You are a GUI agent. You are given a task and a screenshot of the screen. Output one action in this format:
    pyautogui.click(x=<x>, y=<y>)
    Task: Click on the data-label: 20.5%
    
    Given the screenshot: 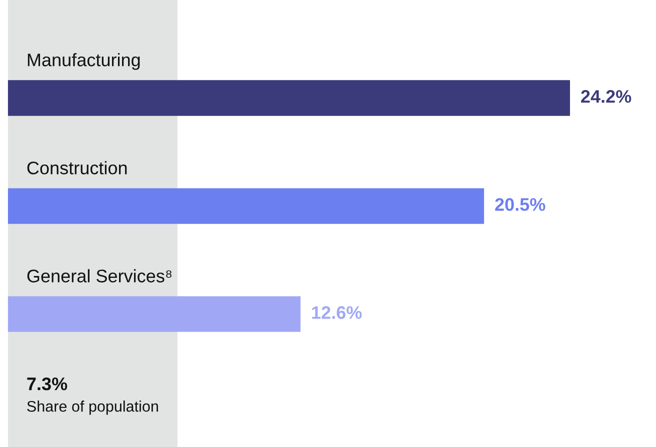 What is the action you would take?
    pyautogui.click(x=520, y=204)
    